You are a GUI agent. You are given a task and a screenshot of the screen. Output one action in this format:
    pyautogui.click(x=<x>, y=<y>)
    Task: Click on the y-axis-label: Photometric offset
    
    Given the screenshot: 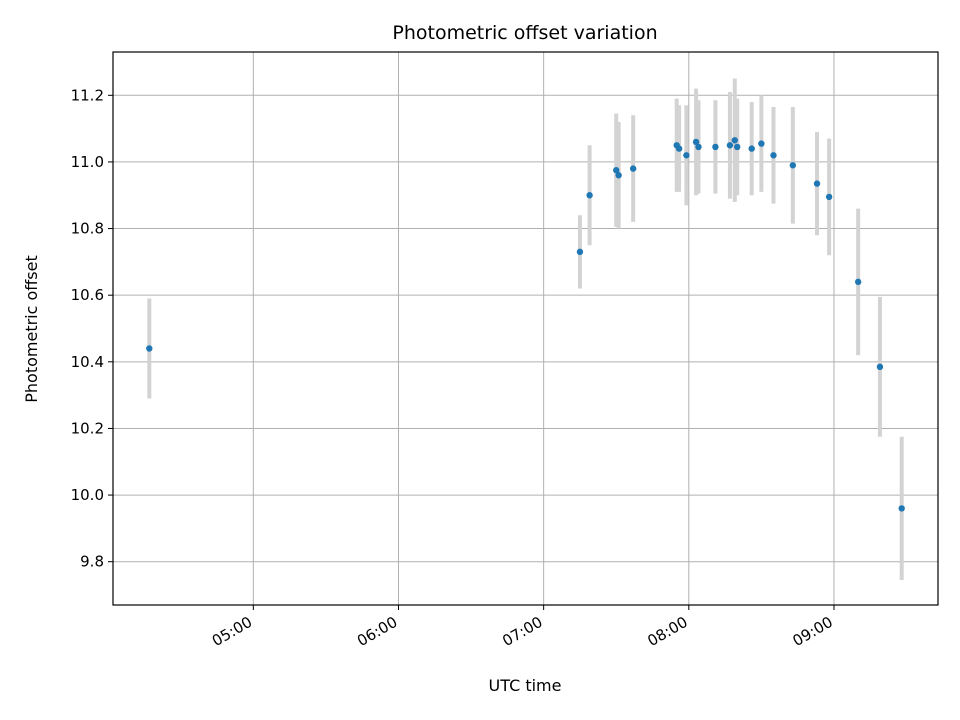 What is the action you would take?
    pyautogui.click(x=31, y=329)
    